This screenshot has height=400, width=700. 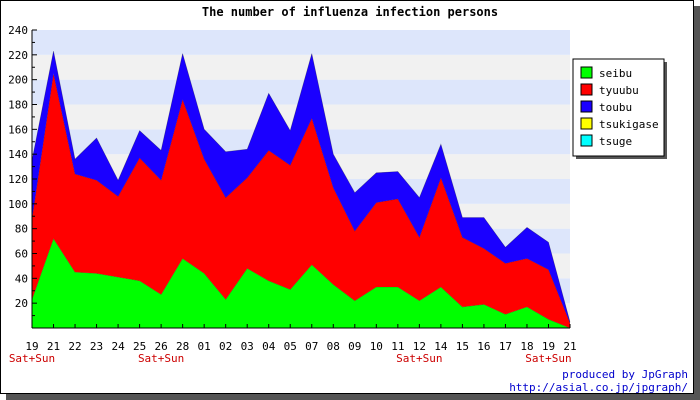 What do you see at coordinates (18, 154) in the screenshot?
I see `y-tick-label: 140` at bounding box center [18, 154].